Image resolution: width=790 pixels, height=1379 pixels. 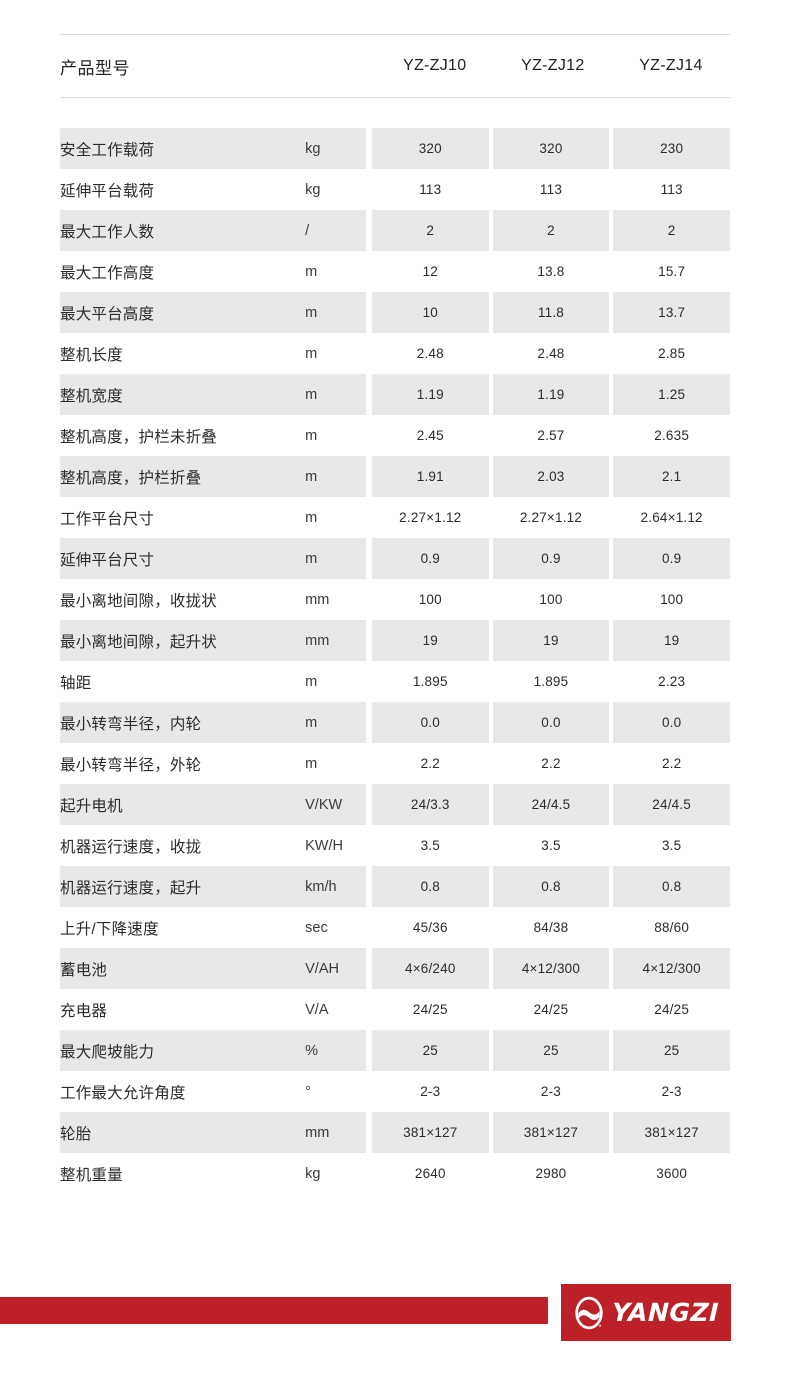 What do you see at coordinates (395, 1009) in the screenshot?
I see `table-row: 充电器 V/A 24/25 24/25 24/25` at bounding box center [395, 1009].